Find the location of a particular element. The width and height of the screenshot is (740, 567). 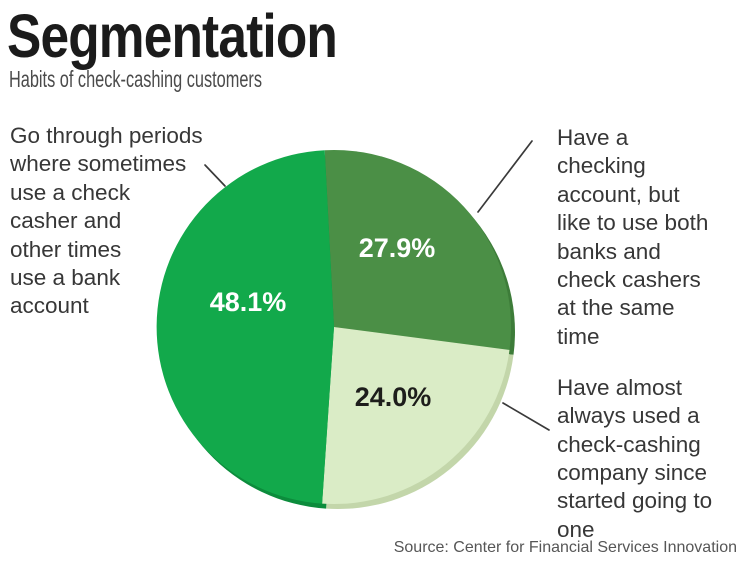

annotation-line: use a bank is located at coordinates (65, 277).